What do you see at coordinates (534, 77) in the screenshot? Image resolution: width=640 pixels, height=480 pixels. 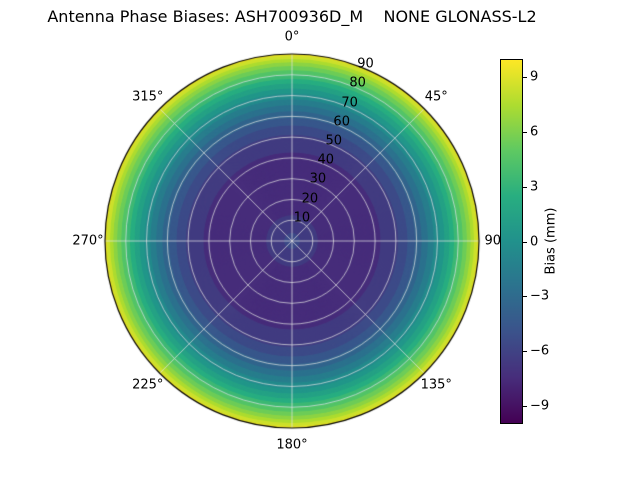 I see `colorbar-tick-label: 9` at bounding box center [534, 77].